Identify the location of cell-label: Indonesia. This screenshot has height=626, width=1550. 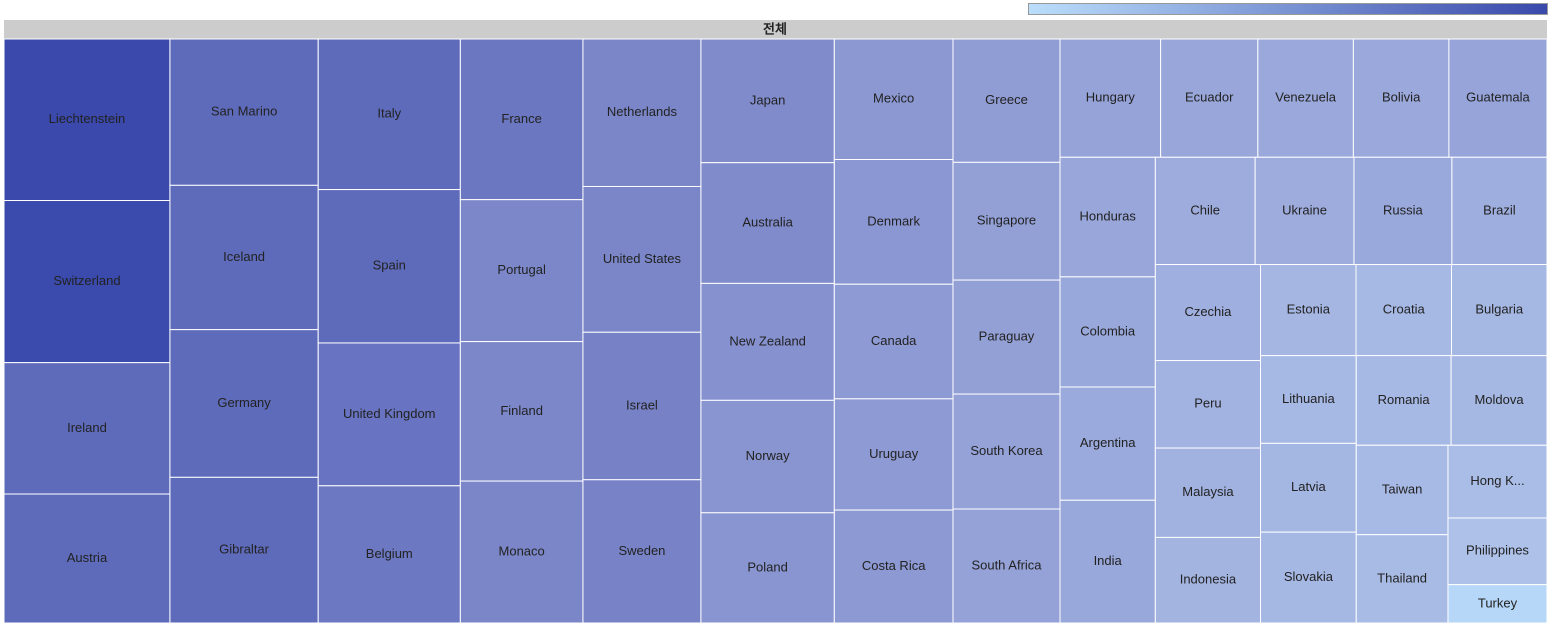
(1208, 579).